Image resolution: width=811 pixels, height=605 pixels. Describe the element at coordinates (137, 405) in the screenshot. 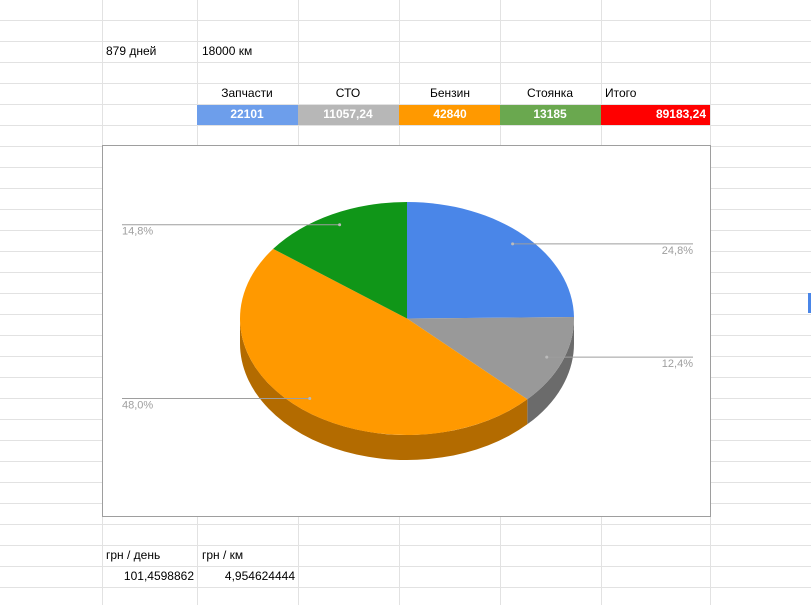

I see `slice-label: 48,0%` at that location.